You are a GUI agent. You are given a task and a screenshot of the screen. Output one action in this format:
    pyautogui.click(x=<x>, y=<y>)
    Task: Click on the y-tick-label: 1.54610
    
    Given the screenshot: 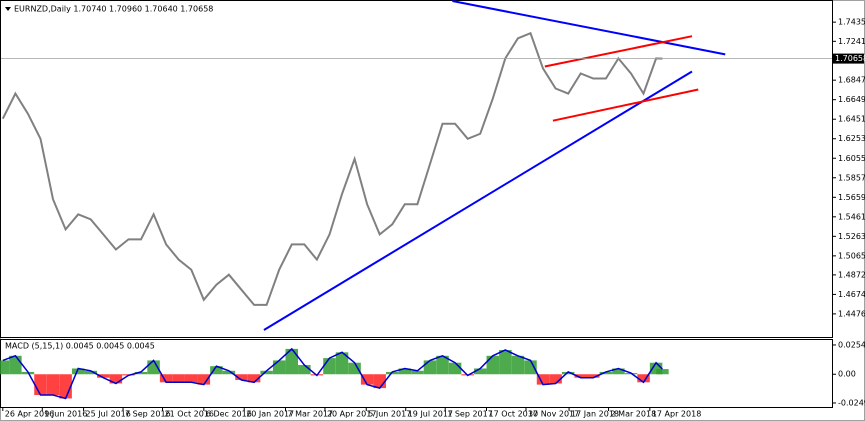 What is the action you would take?
    pyautogui.click(x=851, y=216)
    